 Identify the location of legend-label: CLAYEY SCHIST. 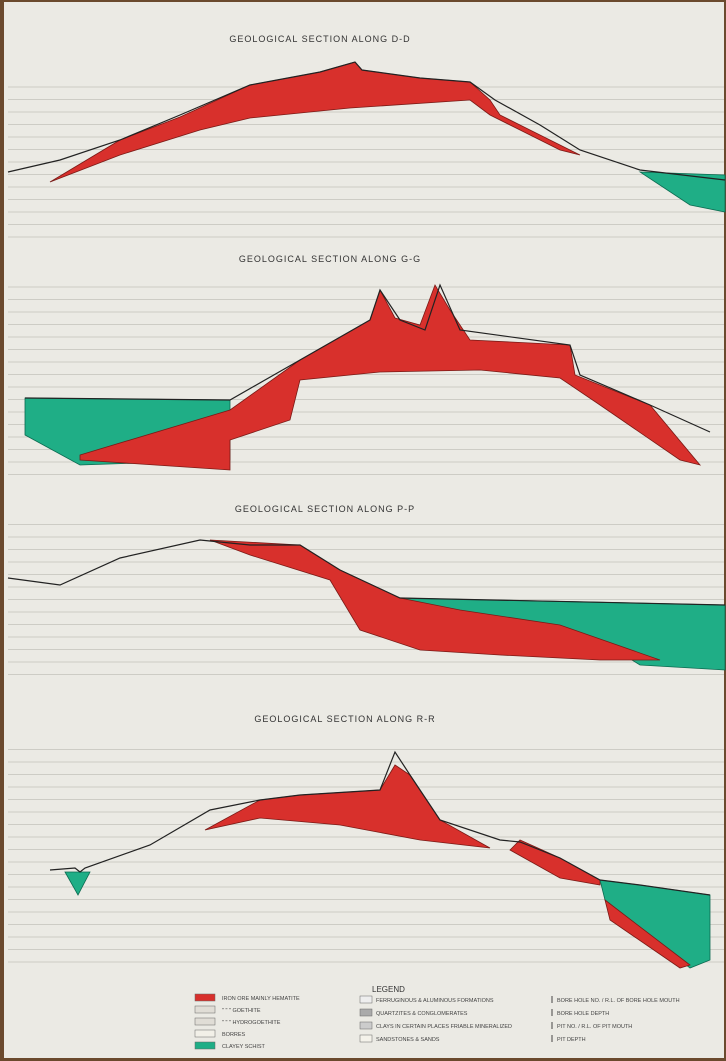
(244, 1047).